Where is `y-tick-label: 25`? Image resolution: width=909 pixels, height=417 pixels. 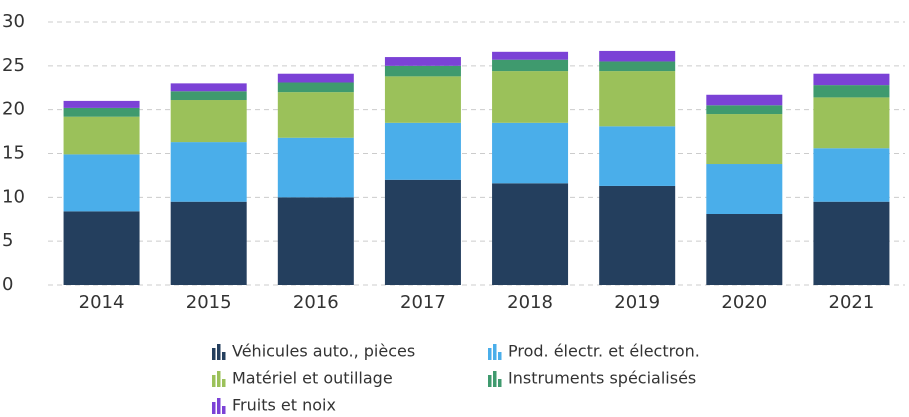
y-tick-label: 25 is located at coordinates (13, 65).